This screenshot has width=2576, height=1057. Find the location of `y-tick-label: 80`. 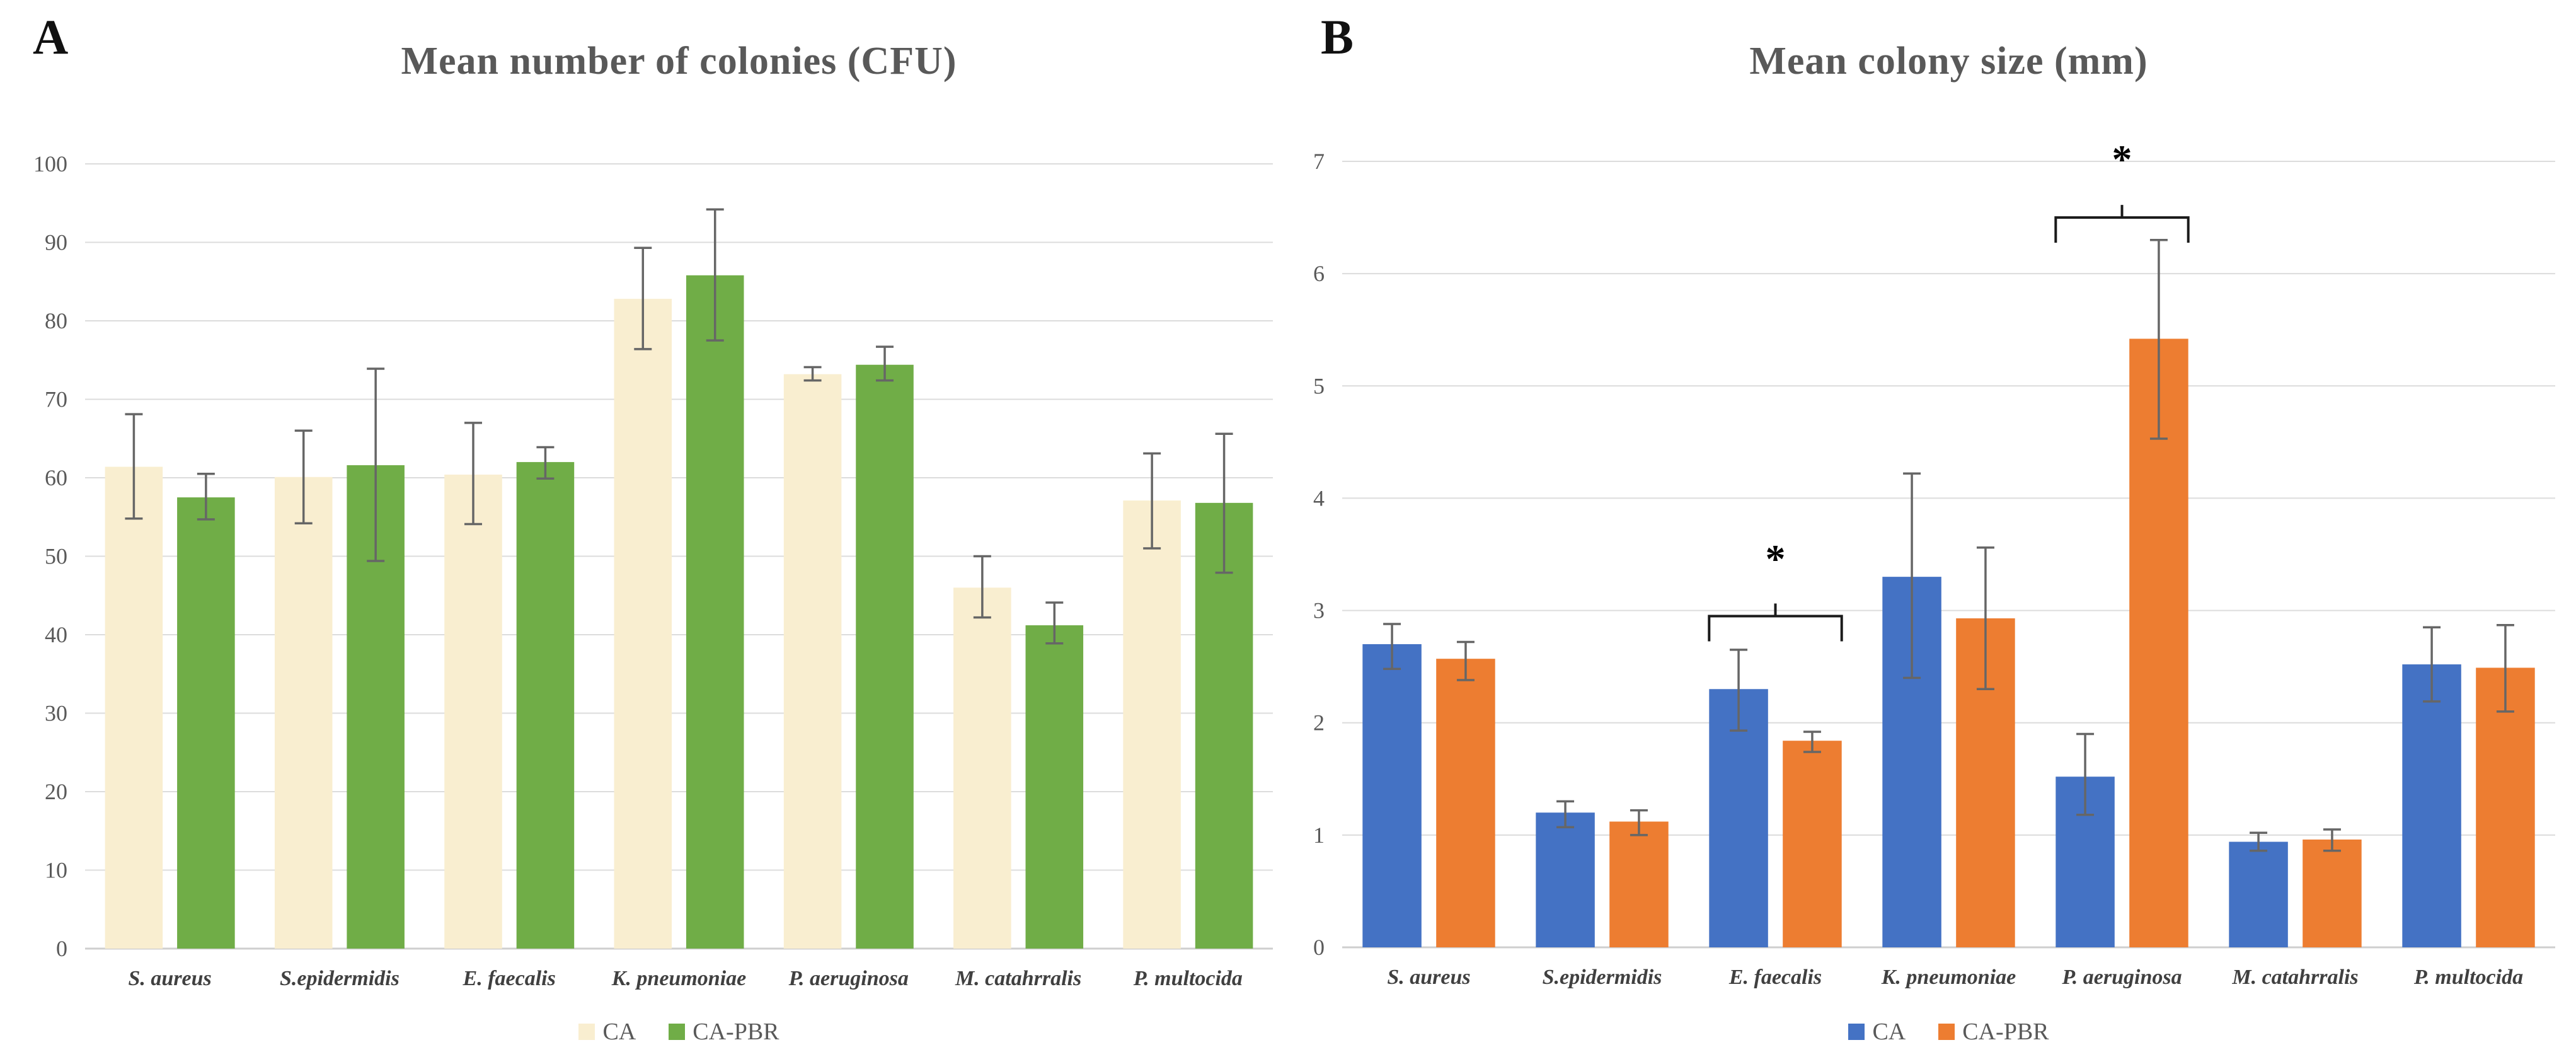

y-tick-label: 80 is located at coordinates (56, 320).